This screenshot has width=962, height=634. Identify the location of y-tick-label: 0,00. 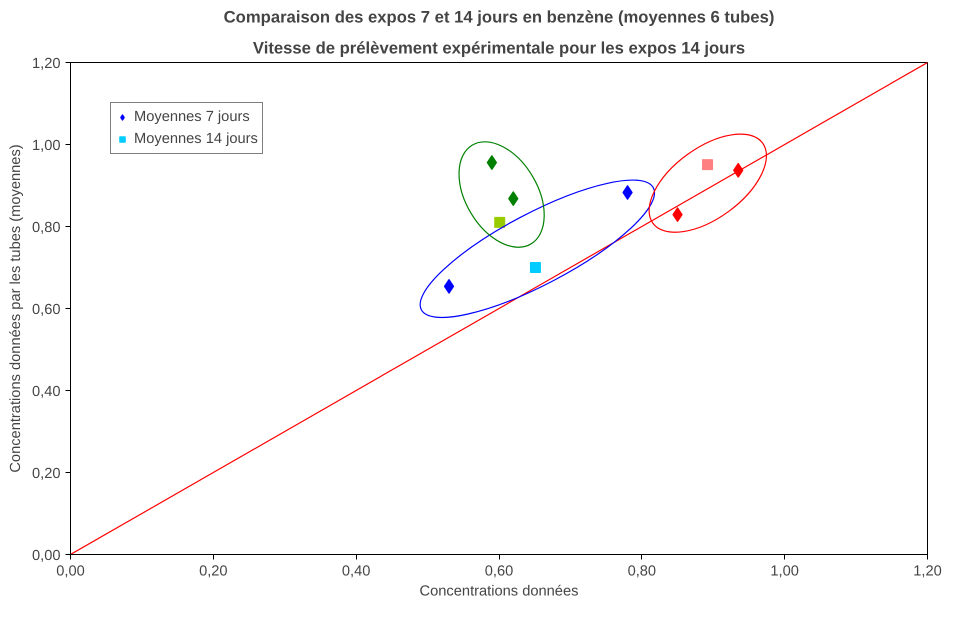
(46, 556).